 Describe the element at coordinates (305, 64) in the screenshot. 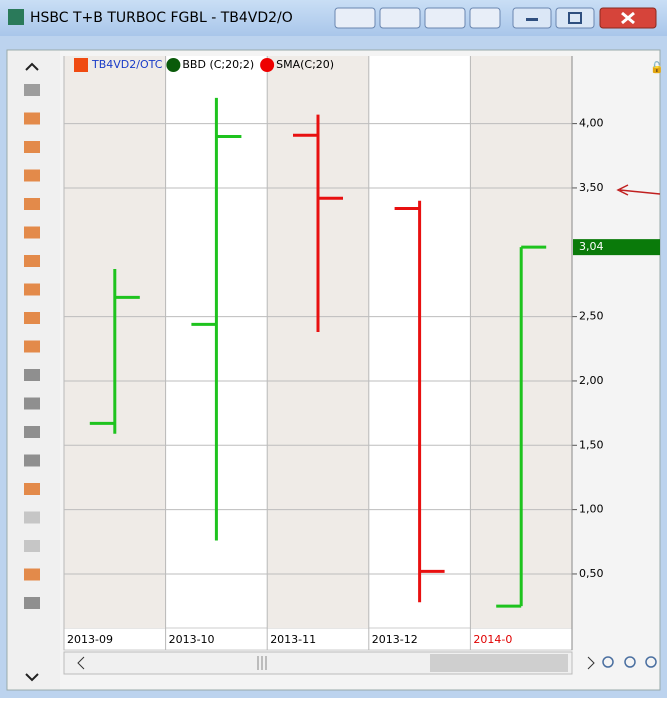

I see `legend-label: SMA(C;20)` at that location.